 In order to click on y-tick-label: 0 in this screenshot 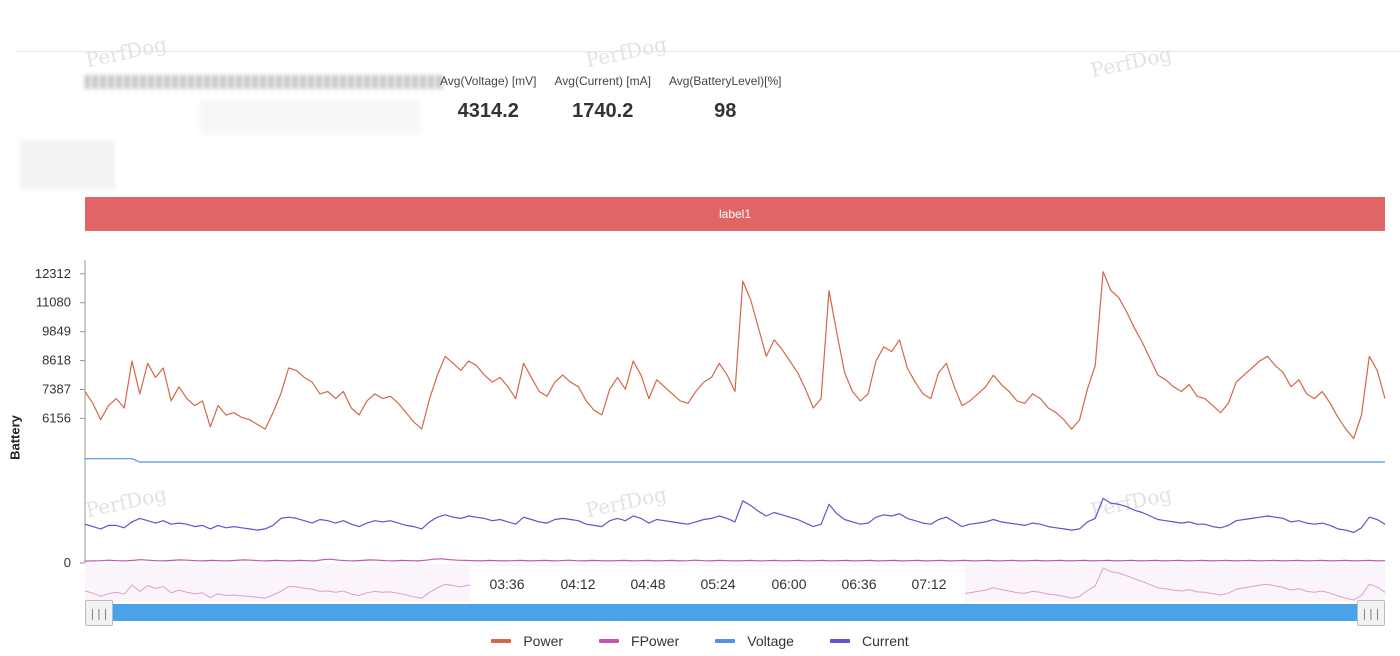, I will do `click(67, 562)`.